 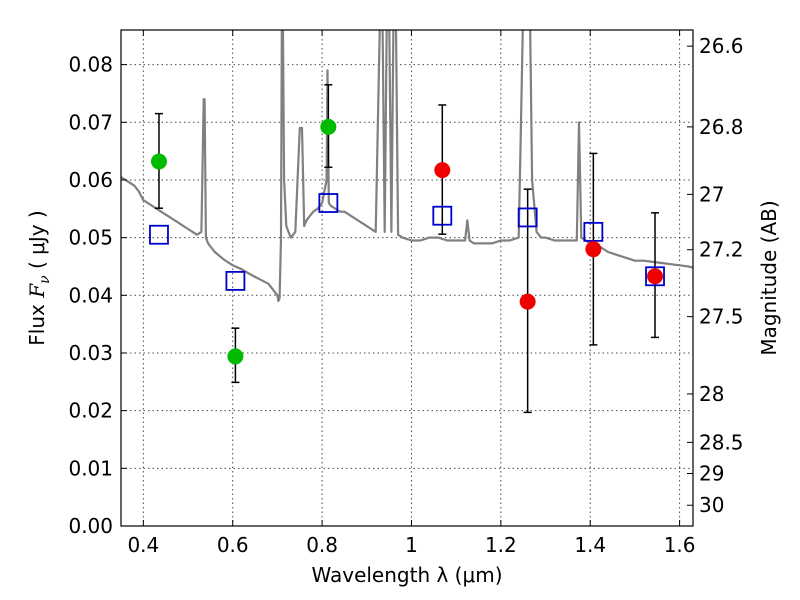 I want to click on y-tick-label: 0.01, so click(x=90, y=468).